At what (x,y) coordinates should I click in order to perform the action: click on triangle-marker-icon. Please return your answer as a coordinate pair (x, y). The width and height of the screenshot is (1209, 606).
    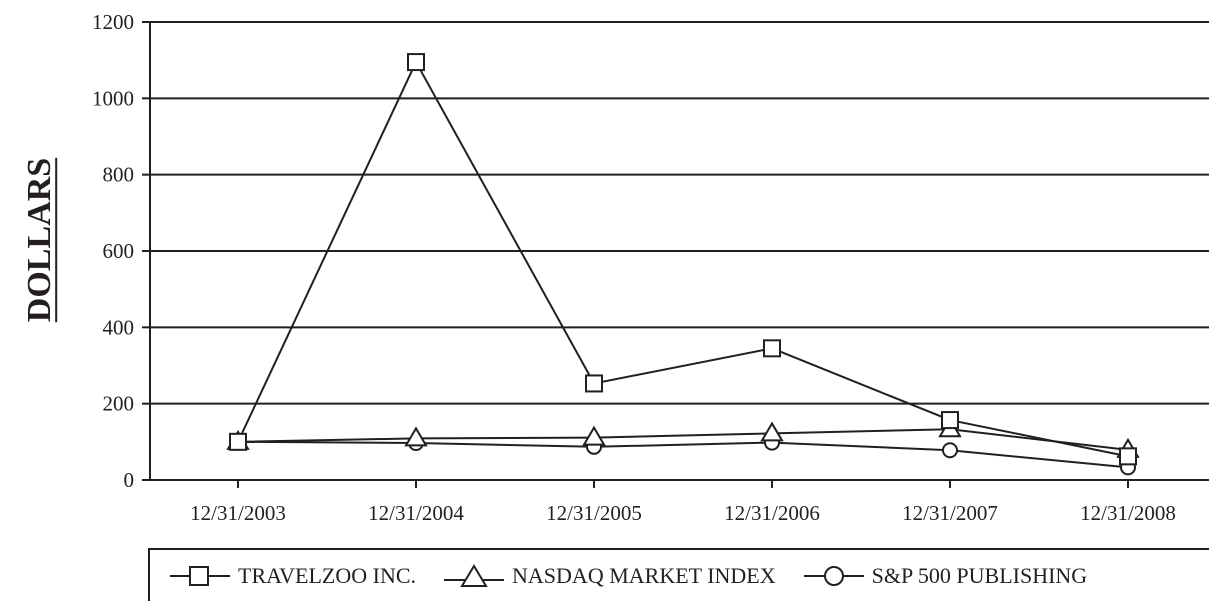
    Looking at the image, I should click on (474, 575).